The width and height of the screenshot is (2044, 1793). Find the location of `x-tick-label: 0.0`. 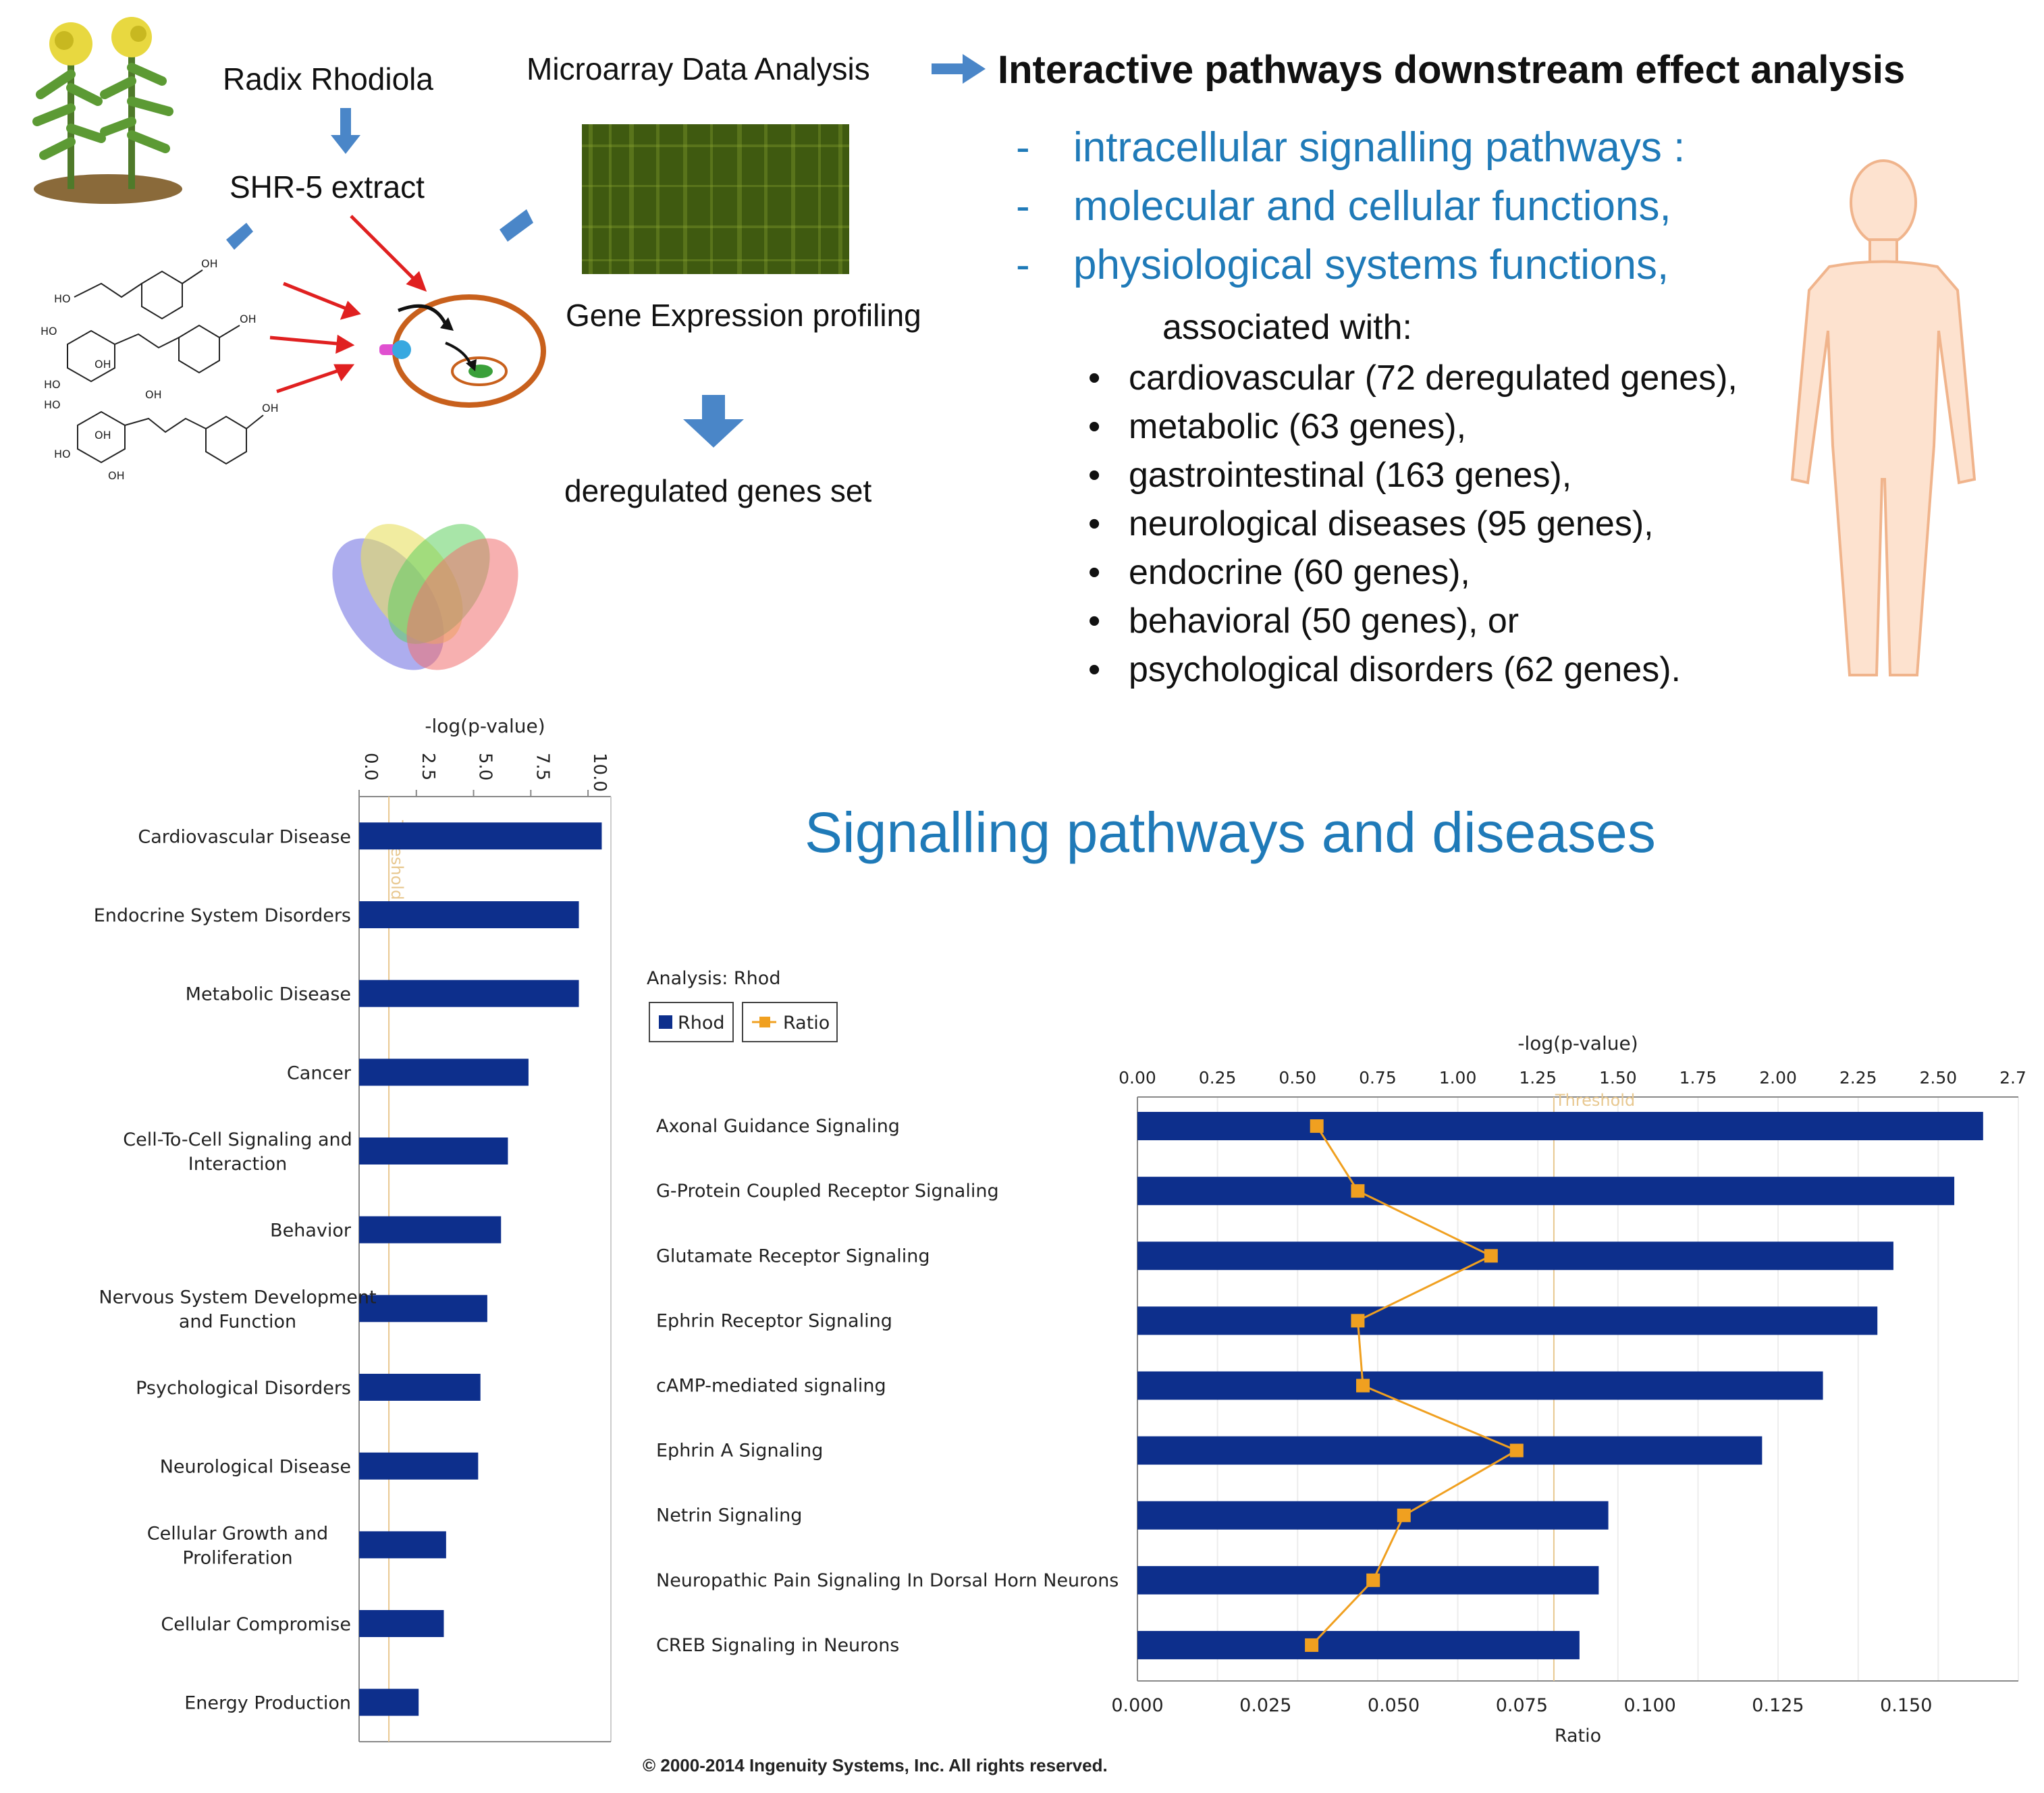

x-tick-label: 0.0 is located at coordinates (370, 766).